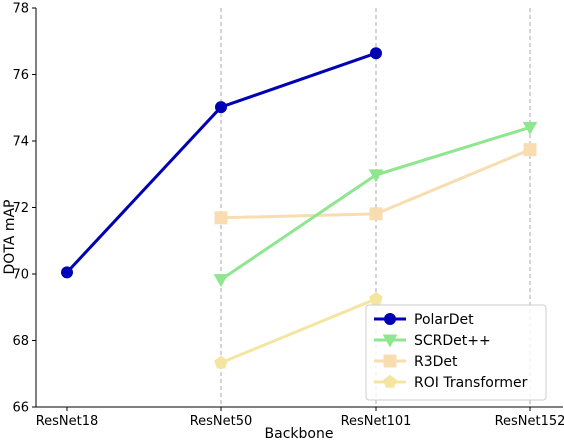 The height and width of the screenshot is (440, 564). What do you see at coordinates (390, 319) in the screenshot?
I see `legend-marker-polardet` at bounding box center [390, 319].